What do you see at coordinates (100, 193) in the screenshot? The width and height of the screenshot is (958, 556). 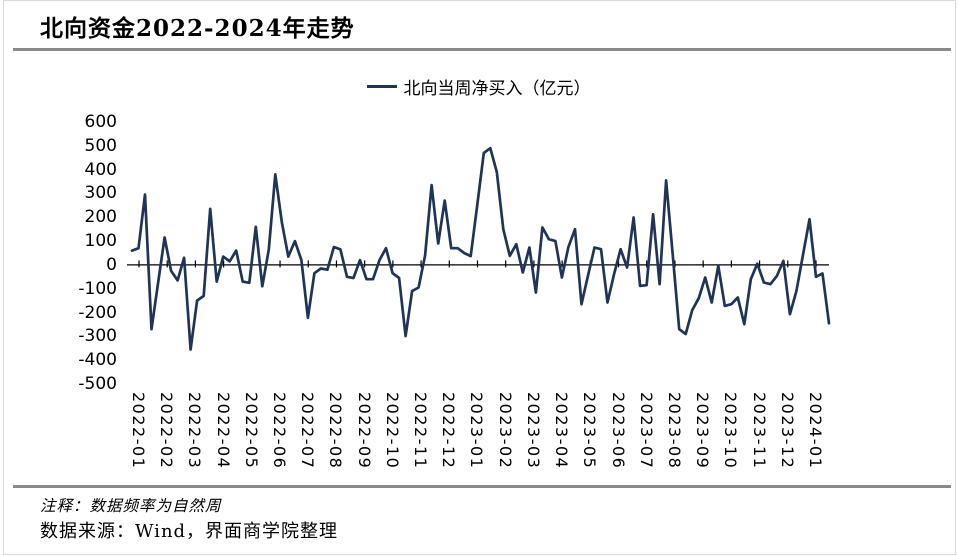 I see `y-tick-label: 300` at bounding box center [100, 193].